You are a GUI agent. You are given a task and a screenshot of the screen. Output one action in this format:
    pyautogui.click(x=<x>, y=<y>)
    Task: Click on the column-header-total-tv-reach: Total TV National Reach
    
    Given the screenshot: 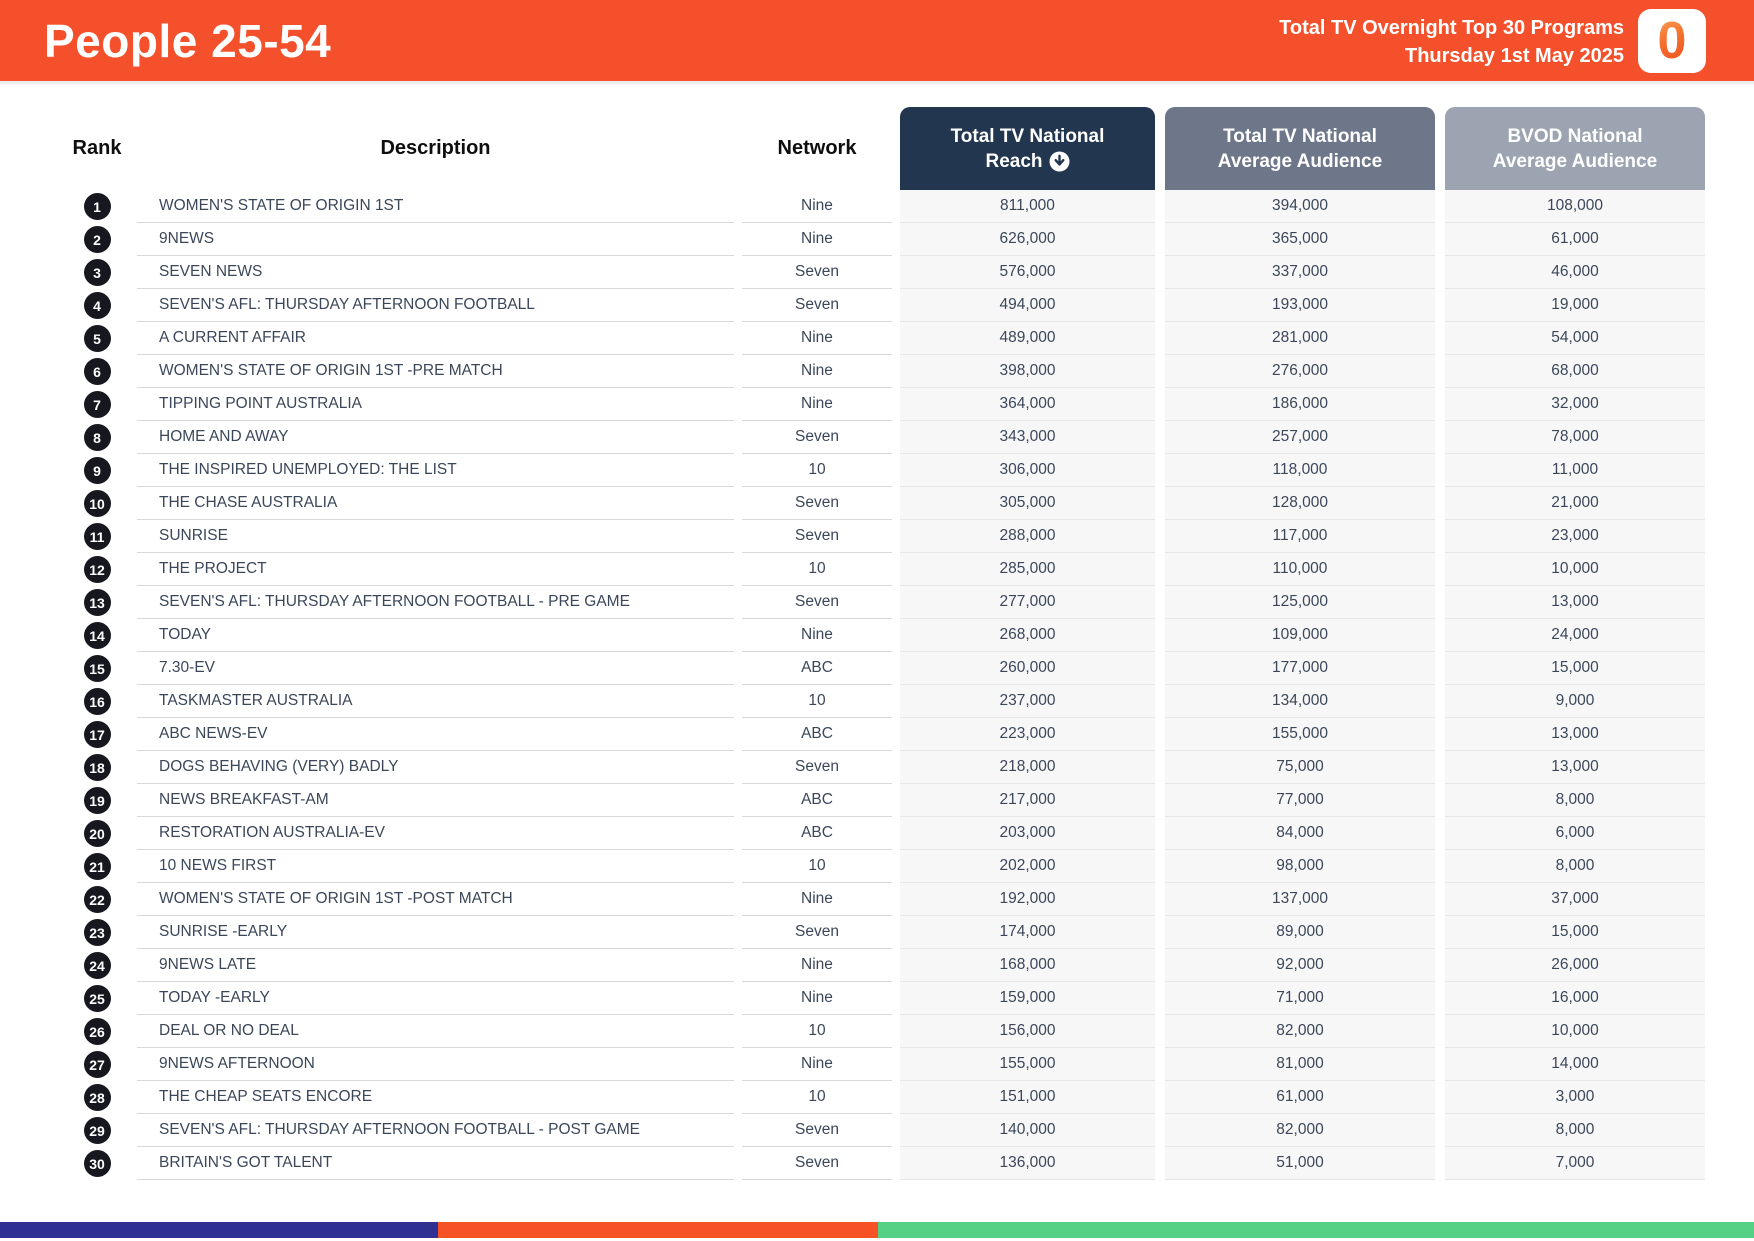 What is the action you would take?
    pyautogui.click(x=1027, y=148)
    